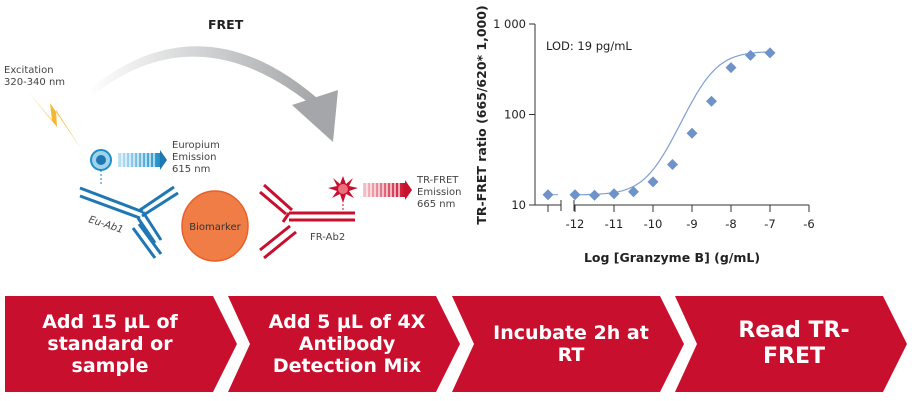 Image resolution: width=912 pixels, height=401 pixels. What do you see at coordinates (575, 224) in the screenshot?
I see `x-tick-label: -12` at bounding box center [575, 224].